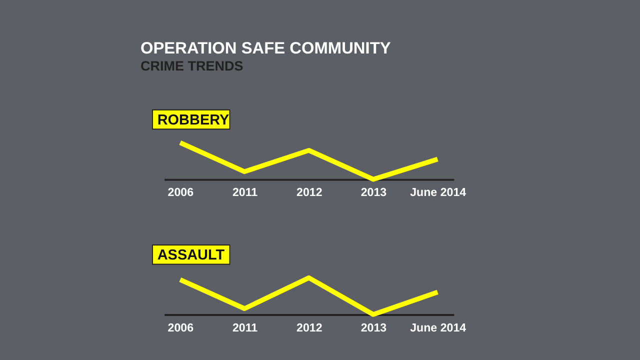  Describe the element at coordinates (193, 120) in the screenshot. I see `series-label: ROBBERY` at that location.